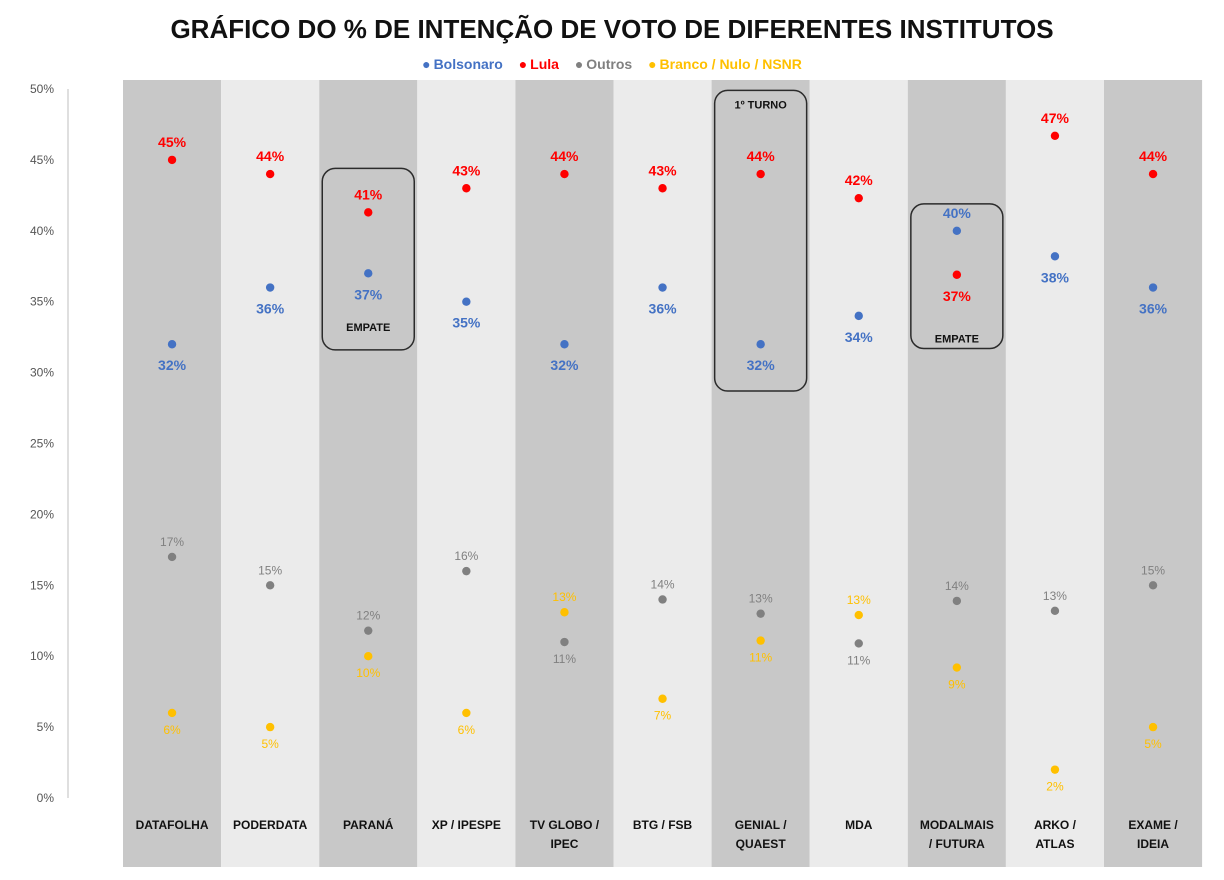 The width and height of the screenshot is (1224, 880). I want to click on legend-label: Lula, so click(544, 64).